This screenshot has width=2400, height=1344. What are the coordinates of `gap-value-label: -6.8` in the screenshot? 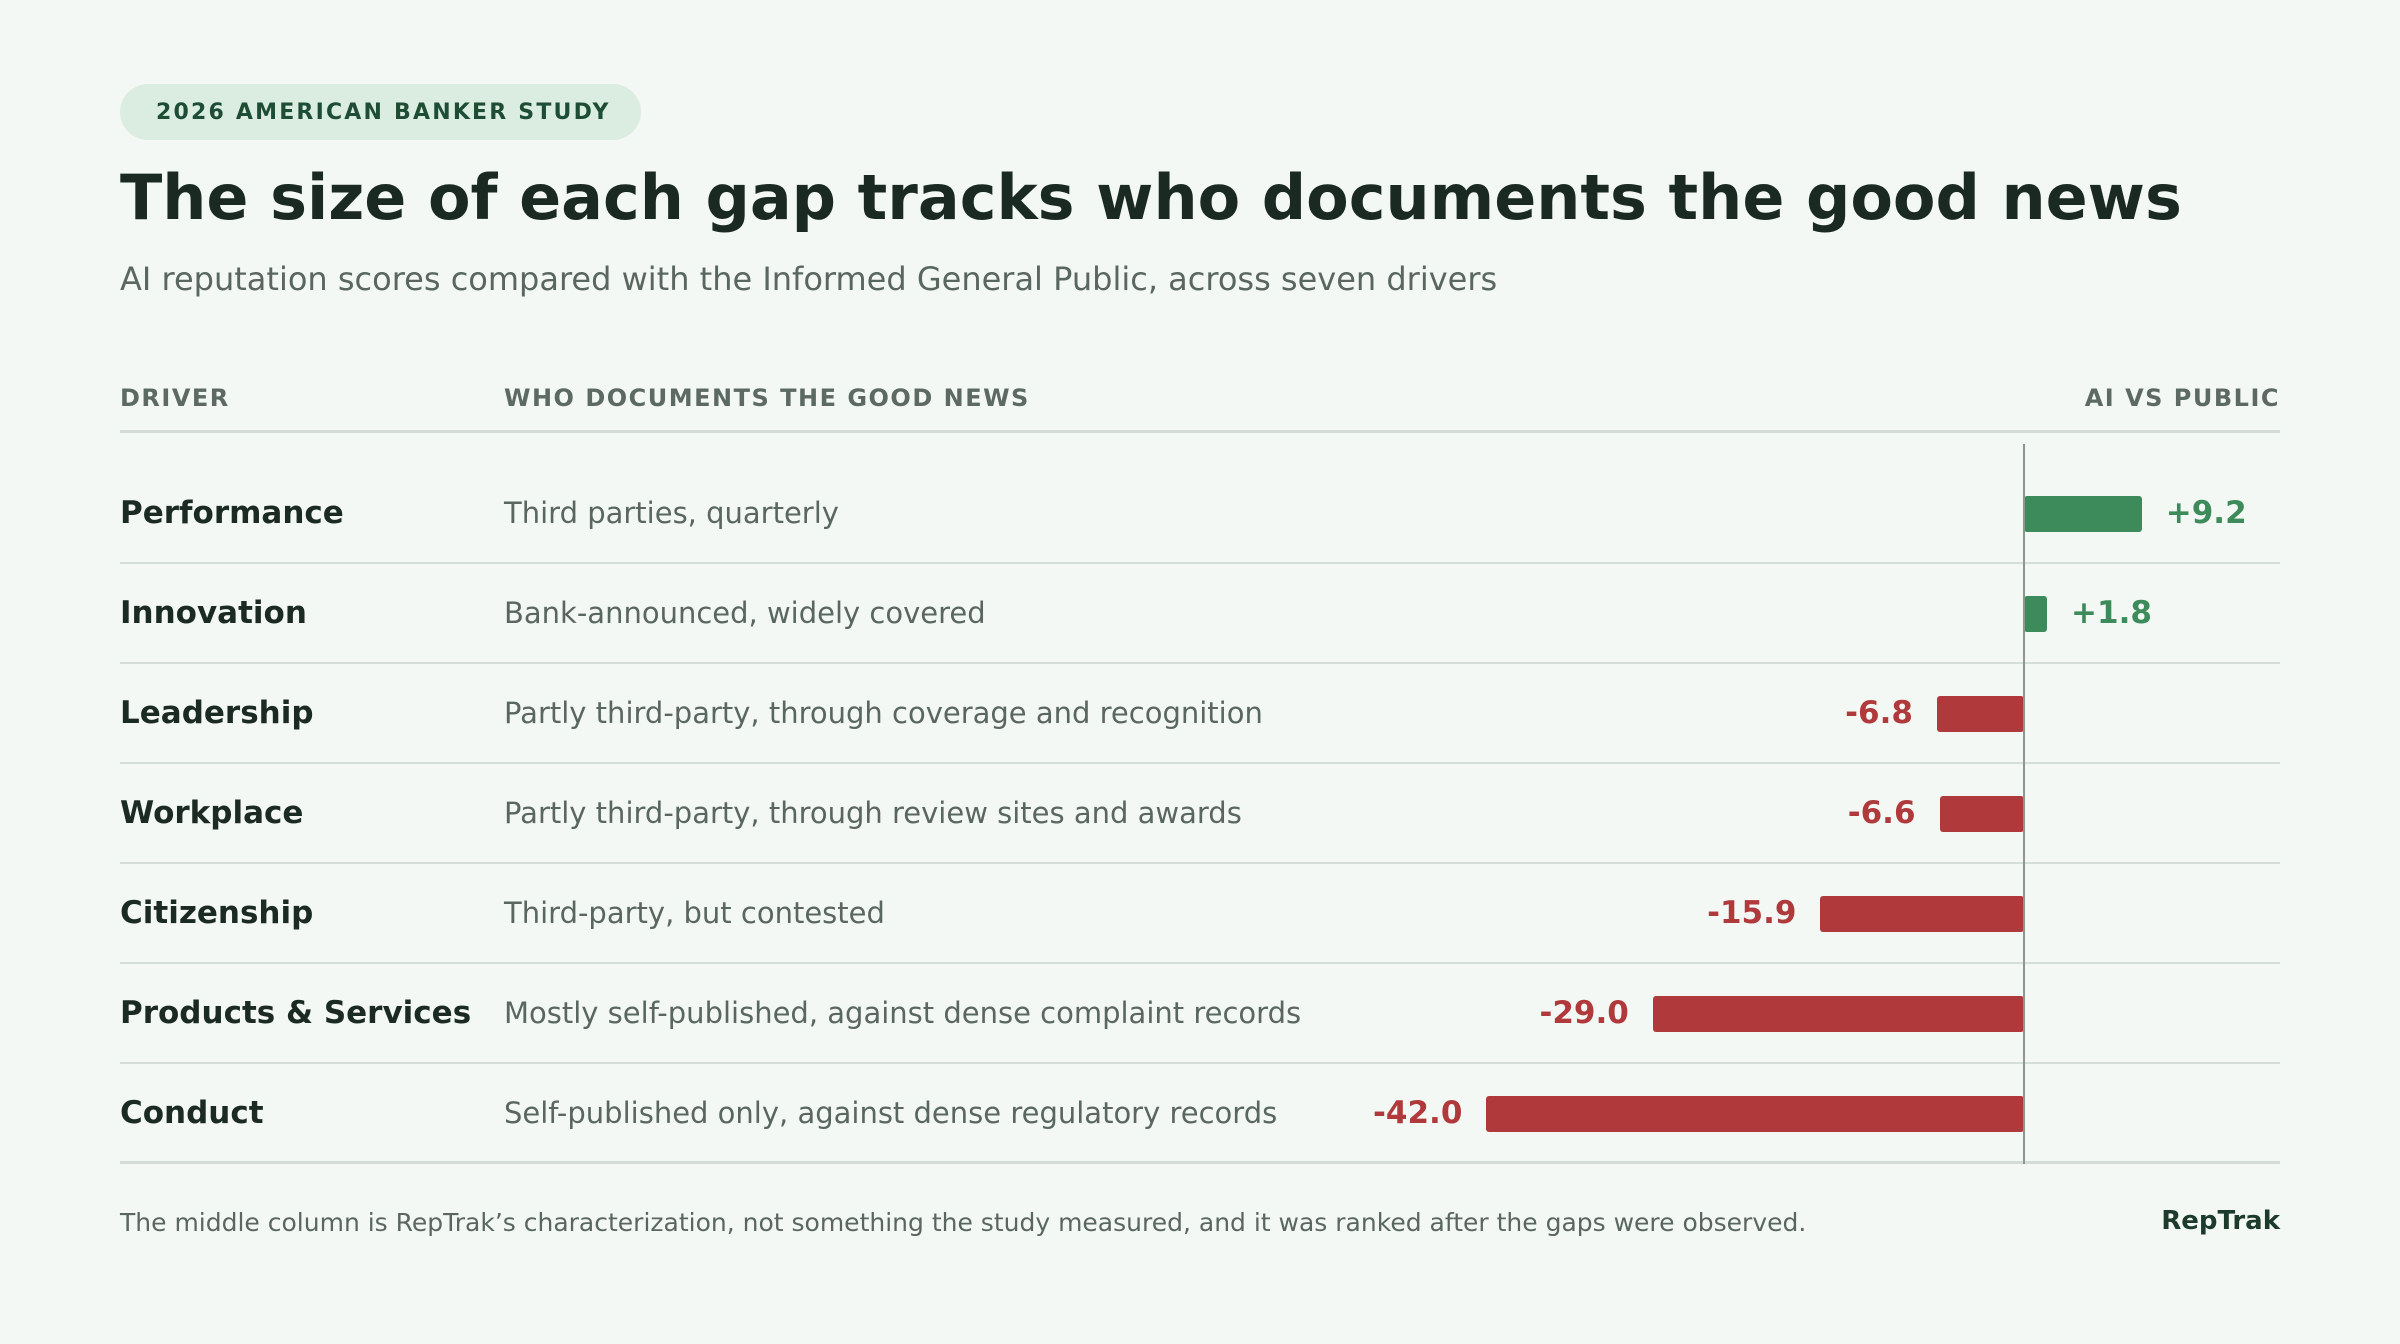 It's located at (1879, 713).